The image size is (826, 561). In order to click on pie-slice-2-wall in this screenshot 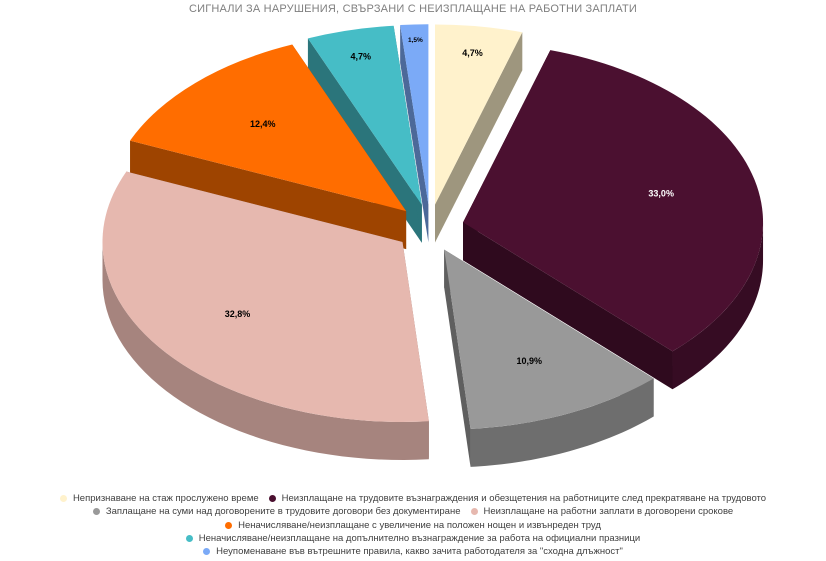, I will do `click(718, 306)`.